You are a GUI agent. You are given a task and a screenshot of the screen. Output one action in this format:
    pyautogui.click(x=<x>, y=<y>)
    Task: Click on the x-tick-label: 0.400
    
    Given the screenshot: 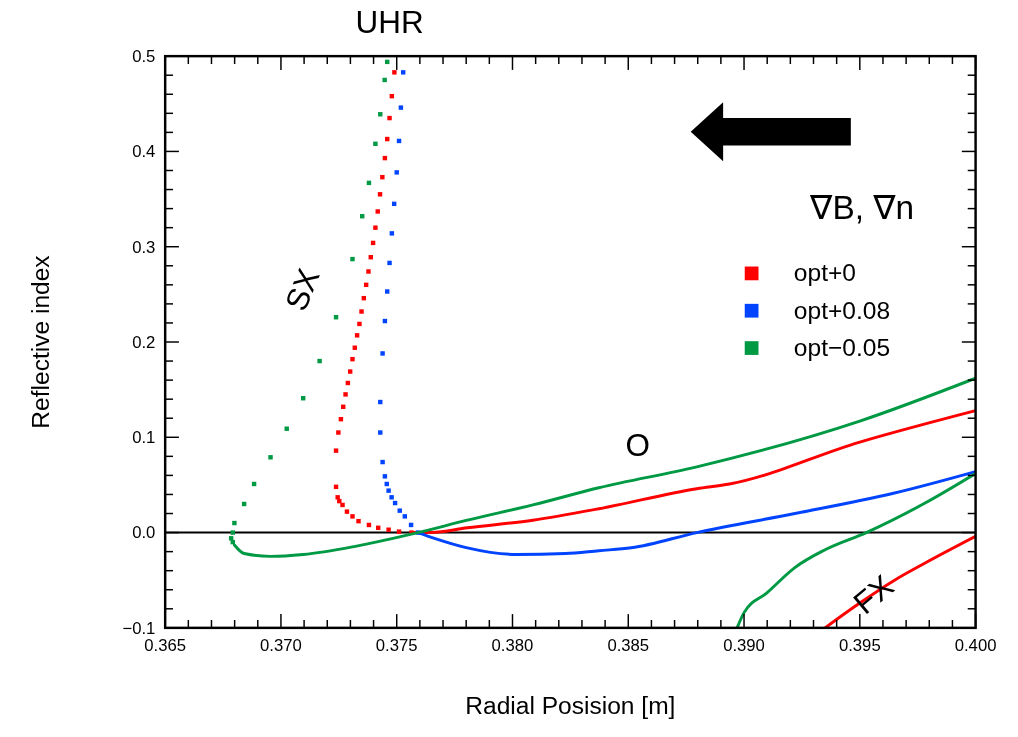 What is the action you would take?
    pyautogui.click(x=975, y=646)
    